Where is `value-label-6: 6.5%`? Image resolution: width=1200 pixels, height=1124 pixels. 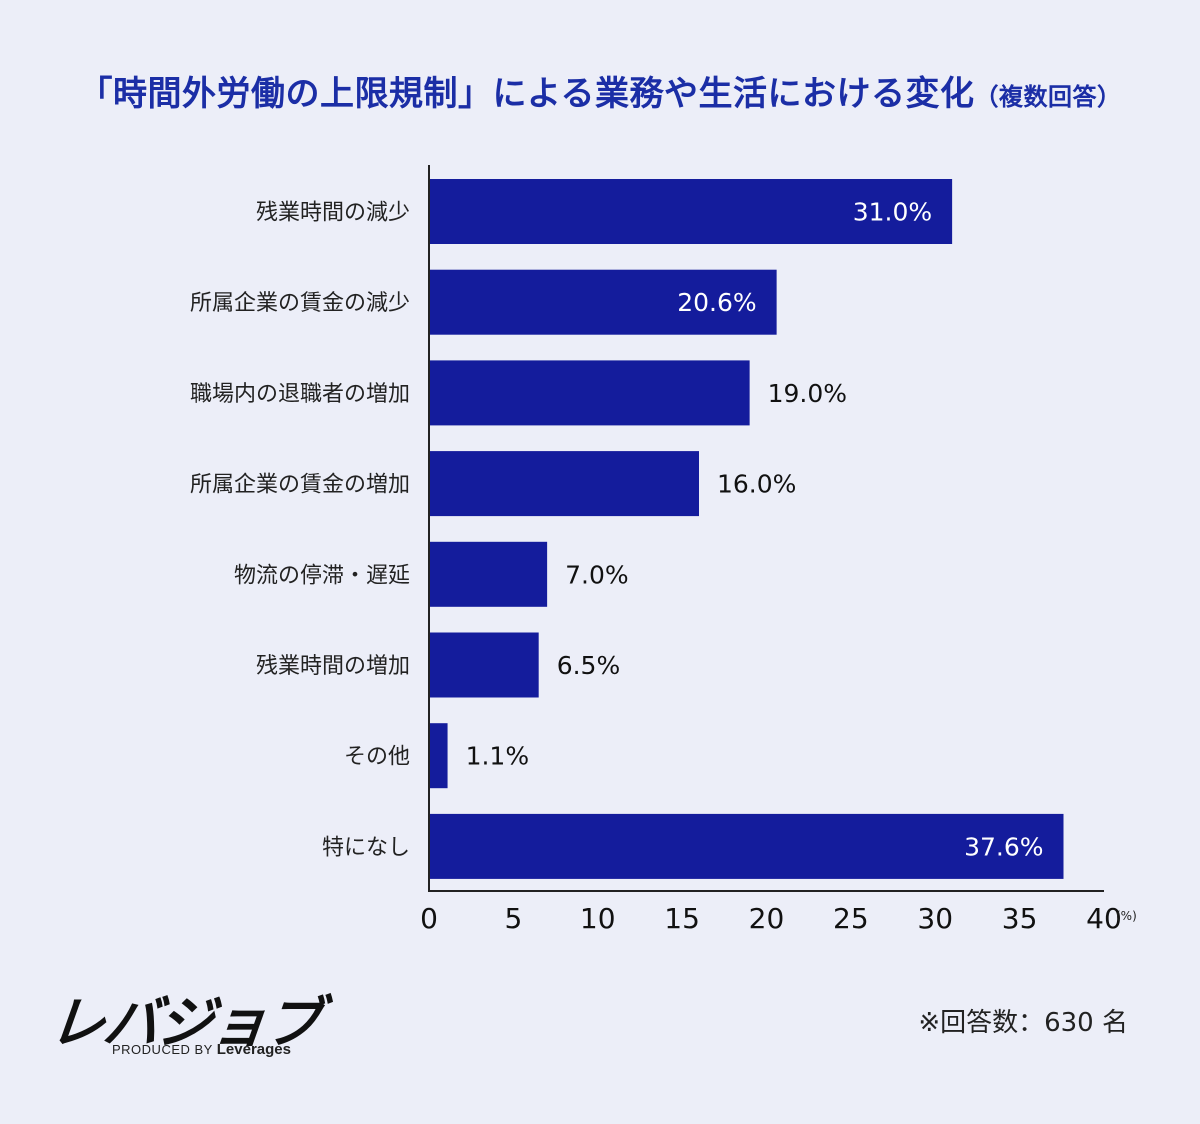 value-label-6: 6.5% is located at coordinates (589, 665).